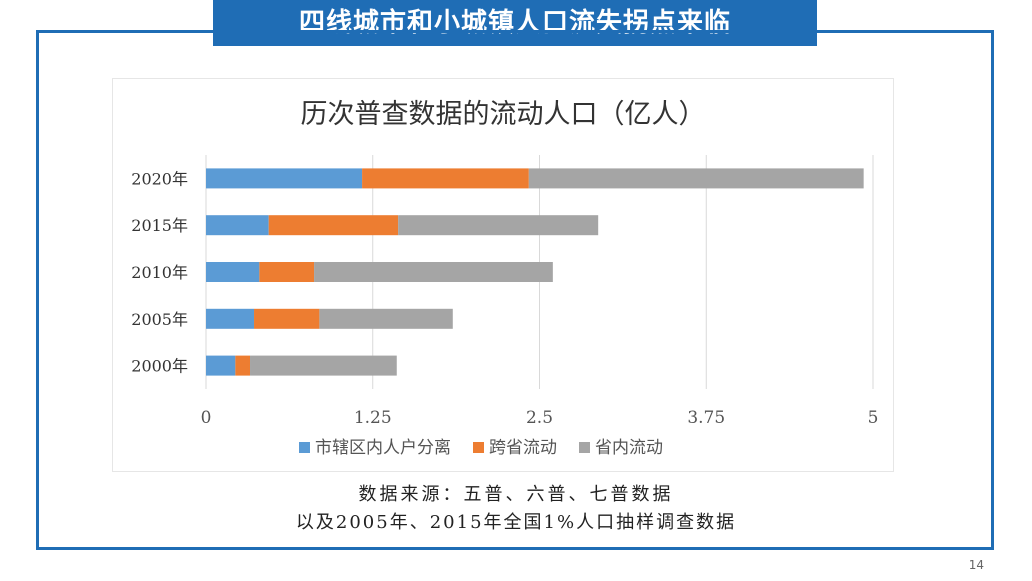 The width and height of the screenshot is (1032, 581). I want to click on slide-title: 四线城市和小城镇人口流失拐点来临, so click(514, 23).